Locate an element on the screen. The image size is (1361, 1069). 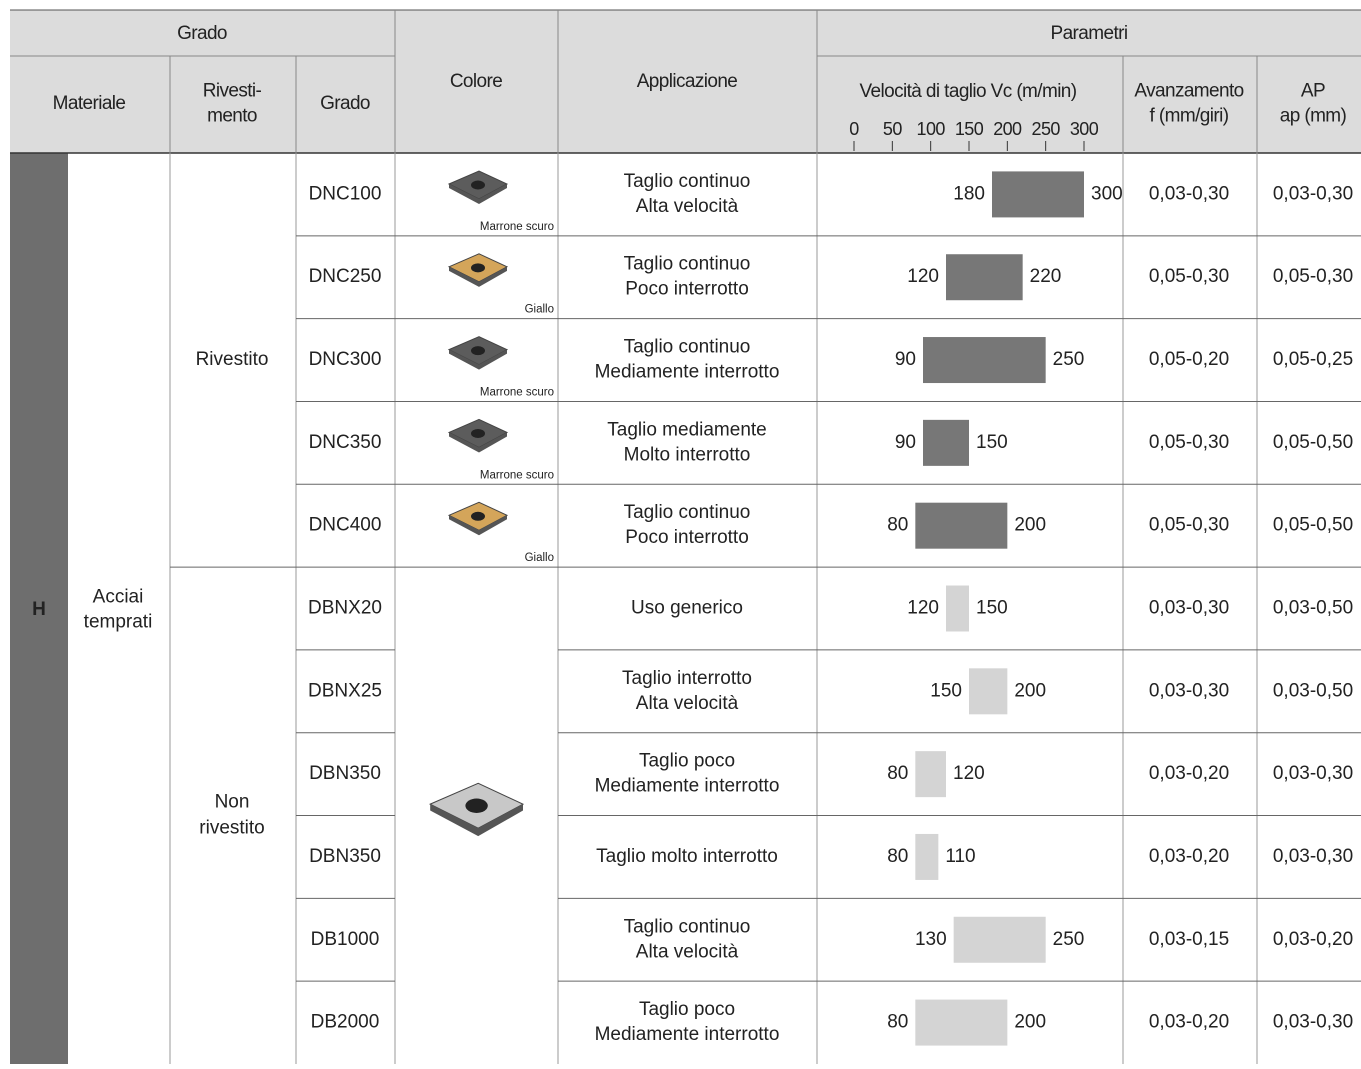
application: Uso generico is located at coordinates (687, 608).